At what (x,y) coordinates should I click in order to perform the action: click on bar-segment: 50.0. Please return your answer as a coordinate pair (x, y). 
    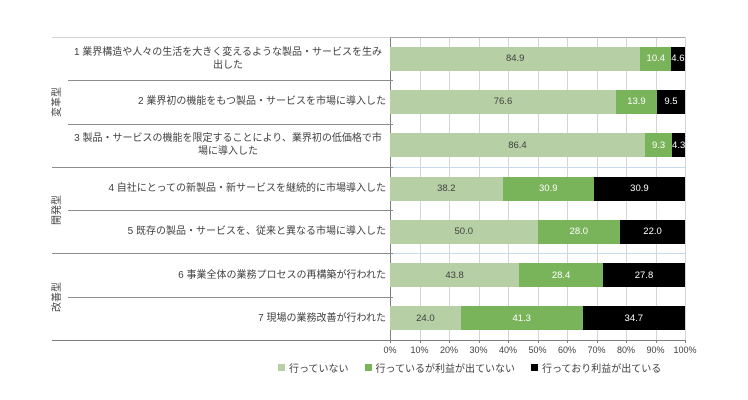
    Looking at the image, I should click on (464, 231).